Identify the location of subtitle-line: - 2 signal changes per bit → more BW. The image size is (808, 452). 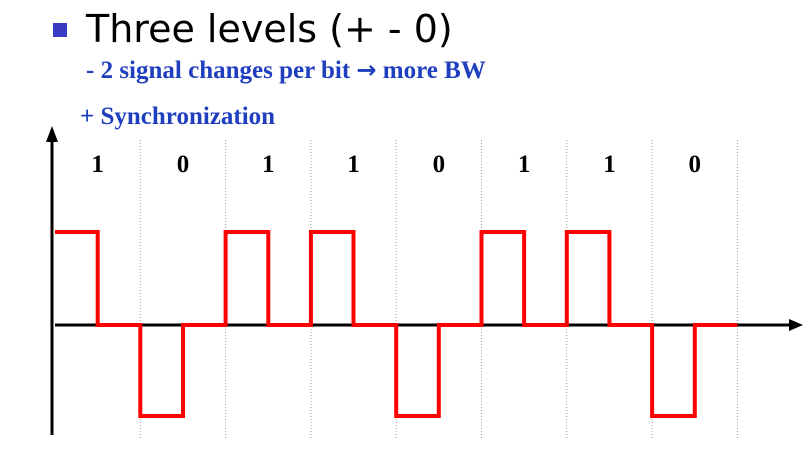
(286, 70).